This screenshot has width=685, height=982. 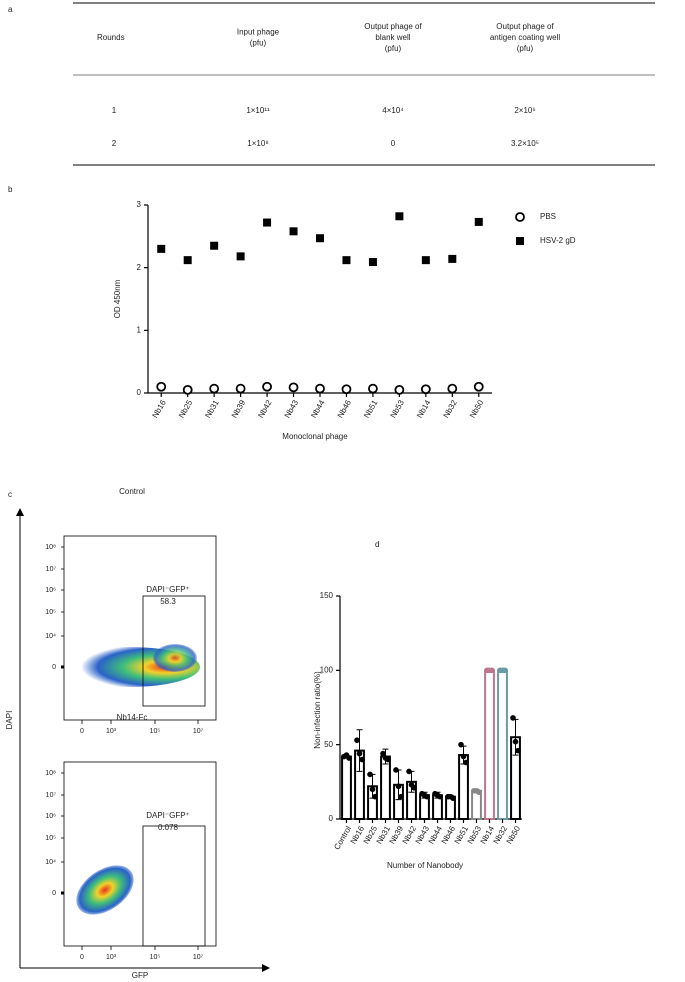 What do you see at coordinates (168, 827) in the screenshot?
I see `gate-value: 0.078` at bounding box center [168, 827].